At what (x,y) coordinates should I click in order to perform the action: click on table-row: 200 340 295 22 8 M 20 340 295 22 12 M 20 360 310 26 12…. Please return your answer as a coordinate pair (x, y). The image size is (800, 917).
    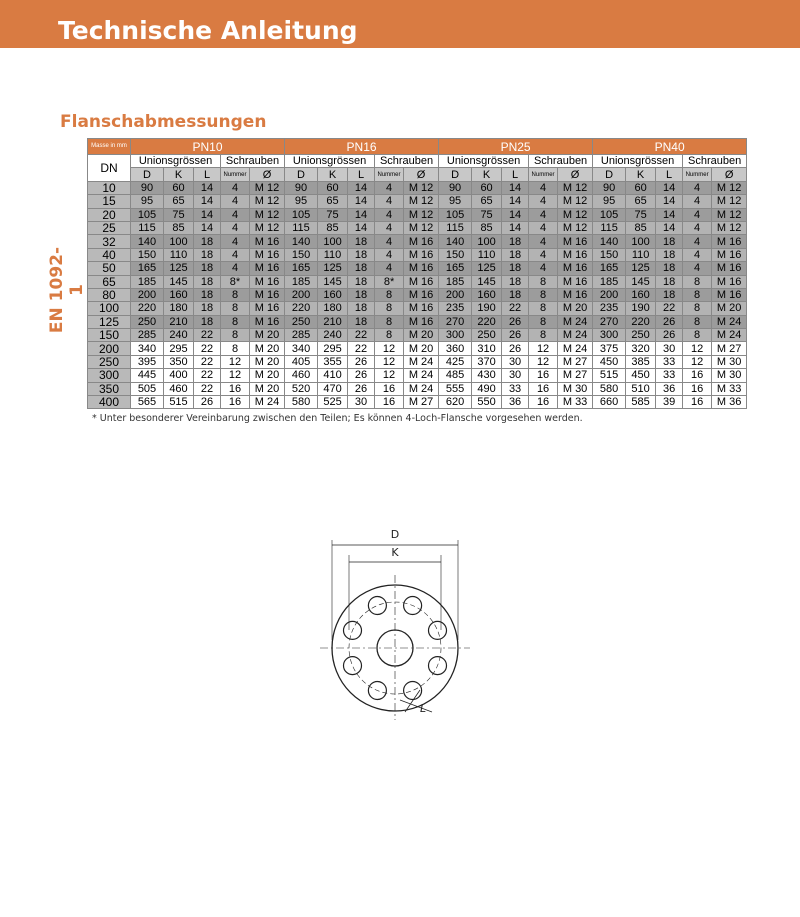
    Looking at the image, I should click on (417, 348).